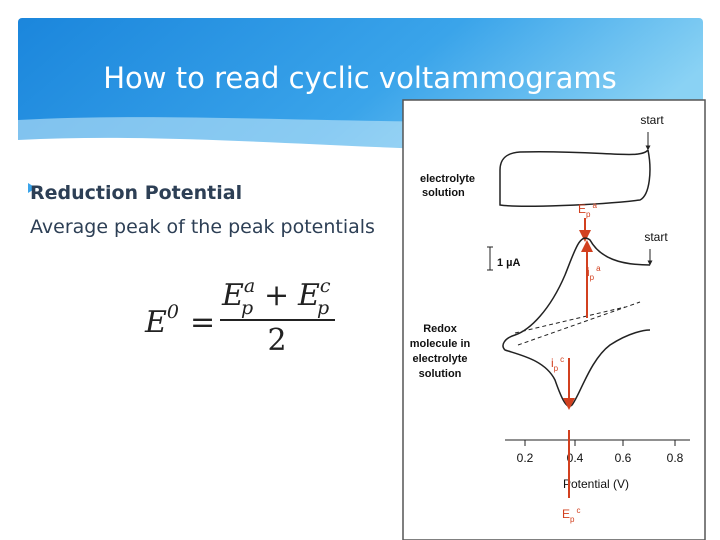  Describe the element at coordinates (575, 458) in the screenshot. I see `x-tick-label: 0.4` at that location.